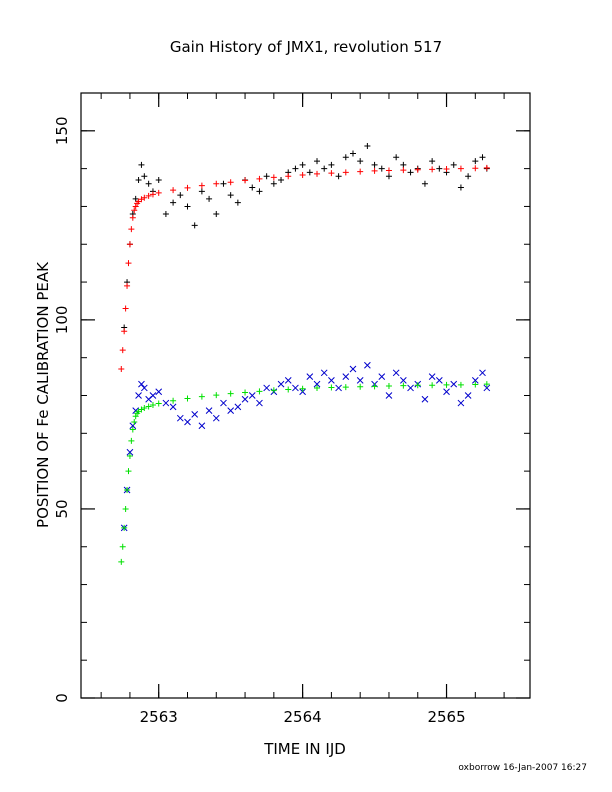 This screenshot has height=792, width=612. I want to click on y-tick-label: 150, so click(62, 130).